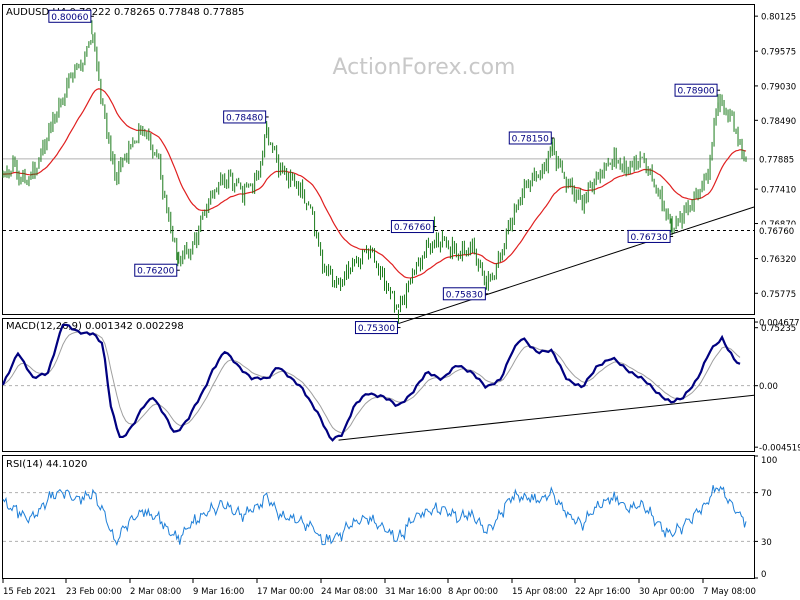 The width and height of the screenshot is (800, 600). What do you see at coordinates (769, 461) in the screenshot?
I see `rsi-y-tick-label: 100` at bounding box center [769, 461].